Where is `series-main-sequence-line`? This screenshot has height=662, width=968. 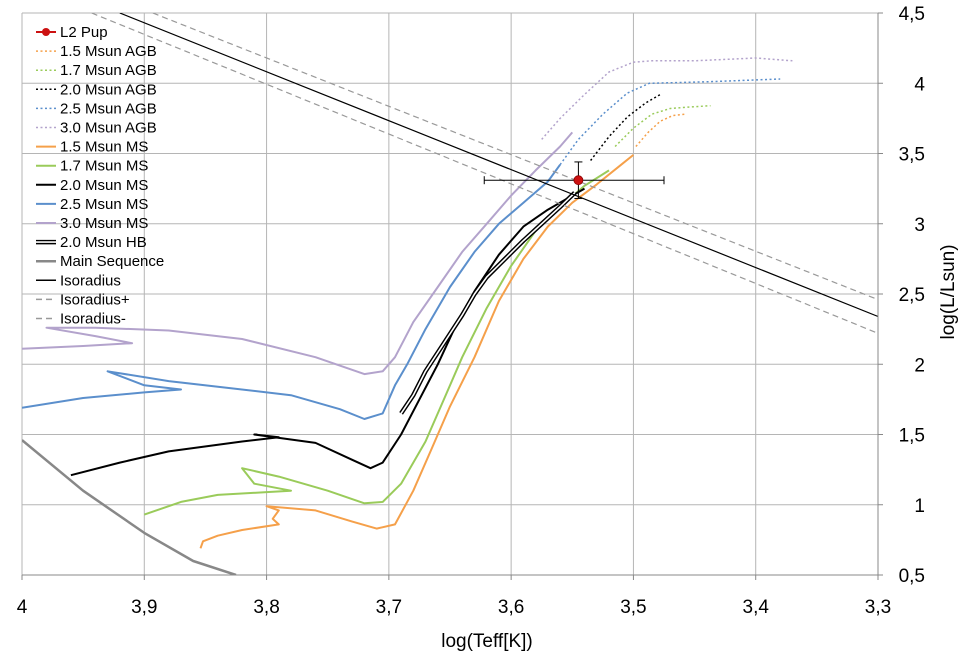 series-main-sequence-line is located at coordinates (129, 507).